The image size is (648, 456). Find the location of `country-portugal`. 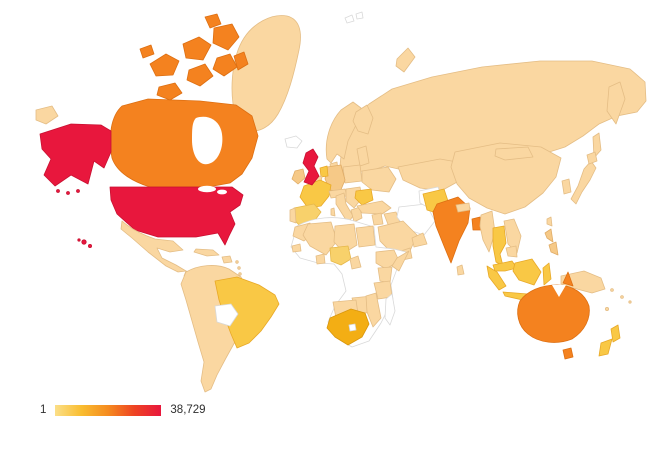

country-portugal is located at coordinates (293, 215).